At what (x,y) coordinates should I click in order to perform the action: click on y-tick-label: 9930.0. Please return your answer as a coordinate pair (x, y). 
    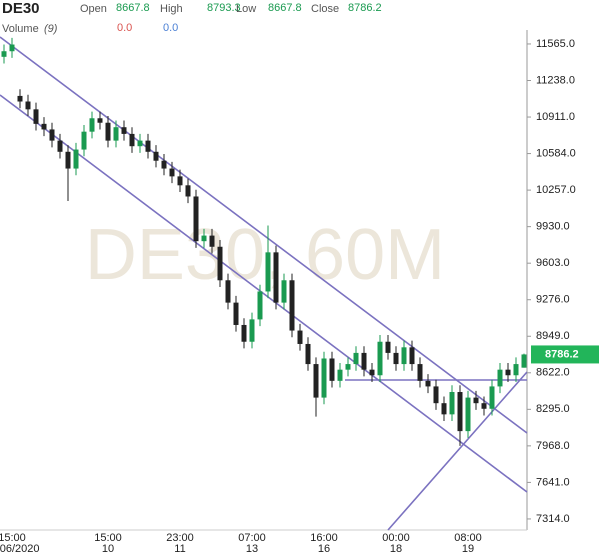
    Looking at the image, I should click on (553, 227).